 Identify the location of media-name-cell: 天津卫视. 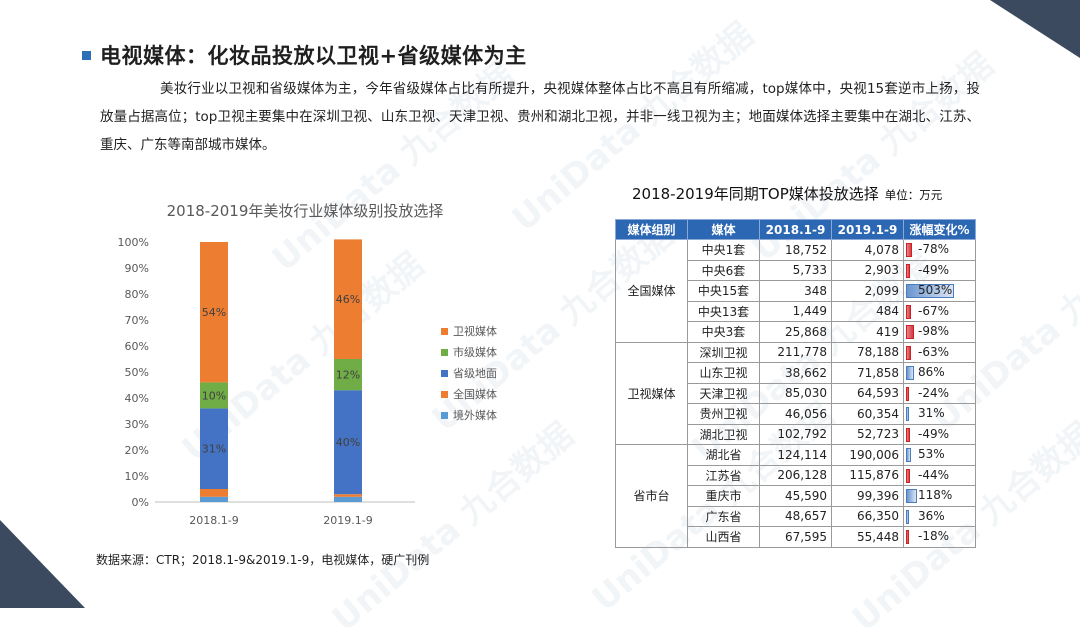
(723, 393).